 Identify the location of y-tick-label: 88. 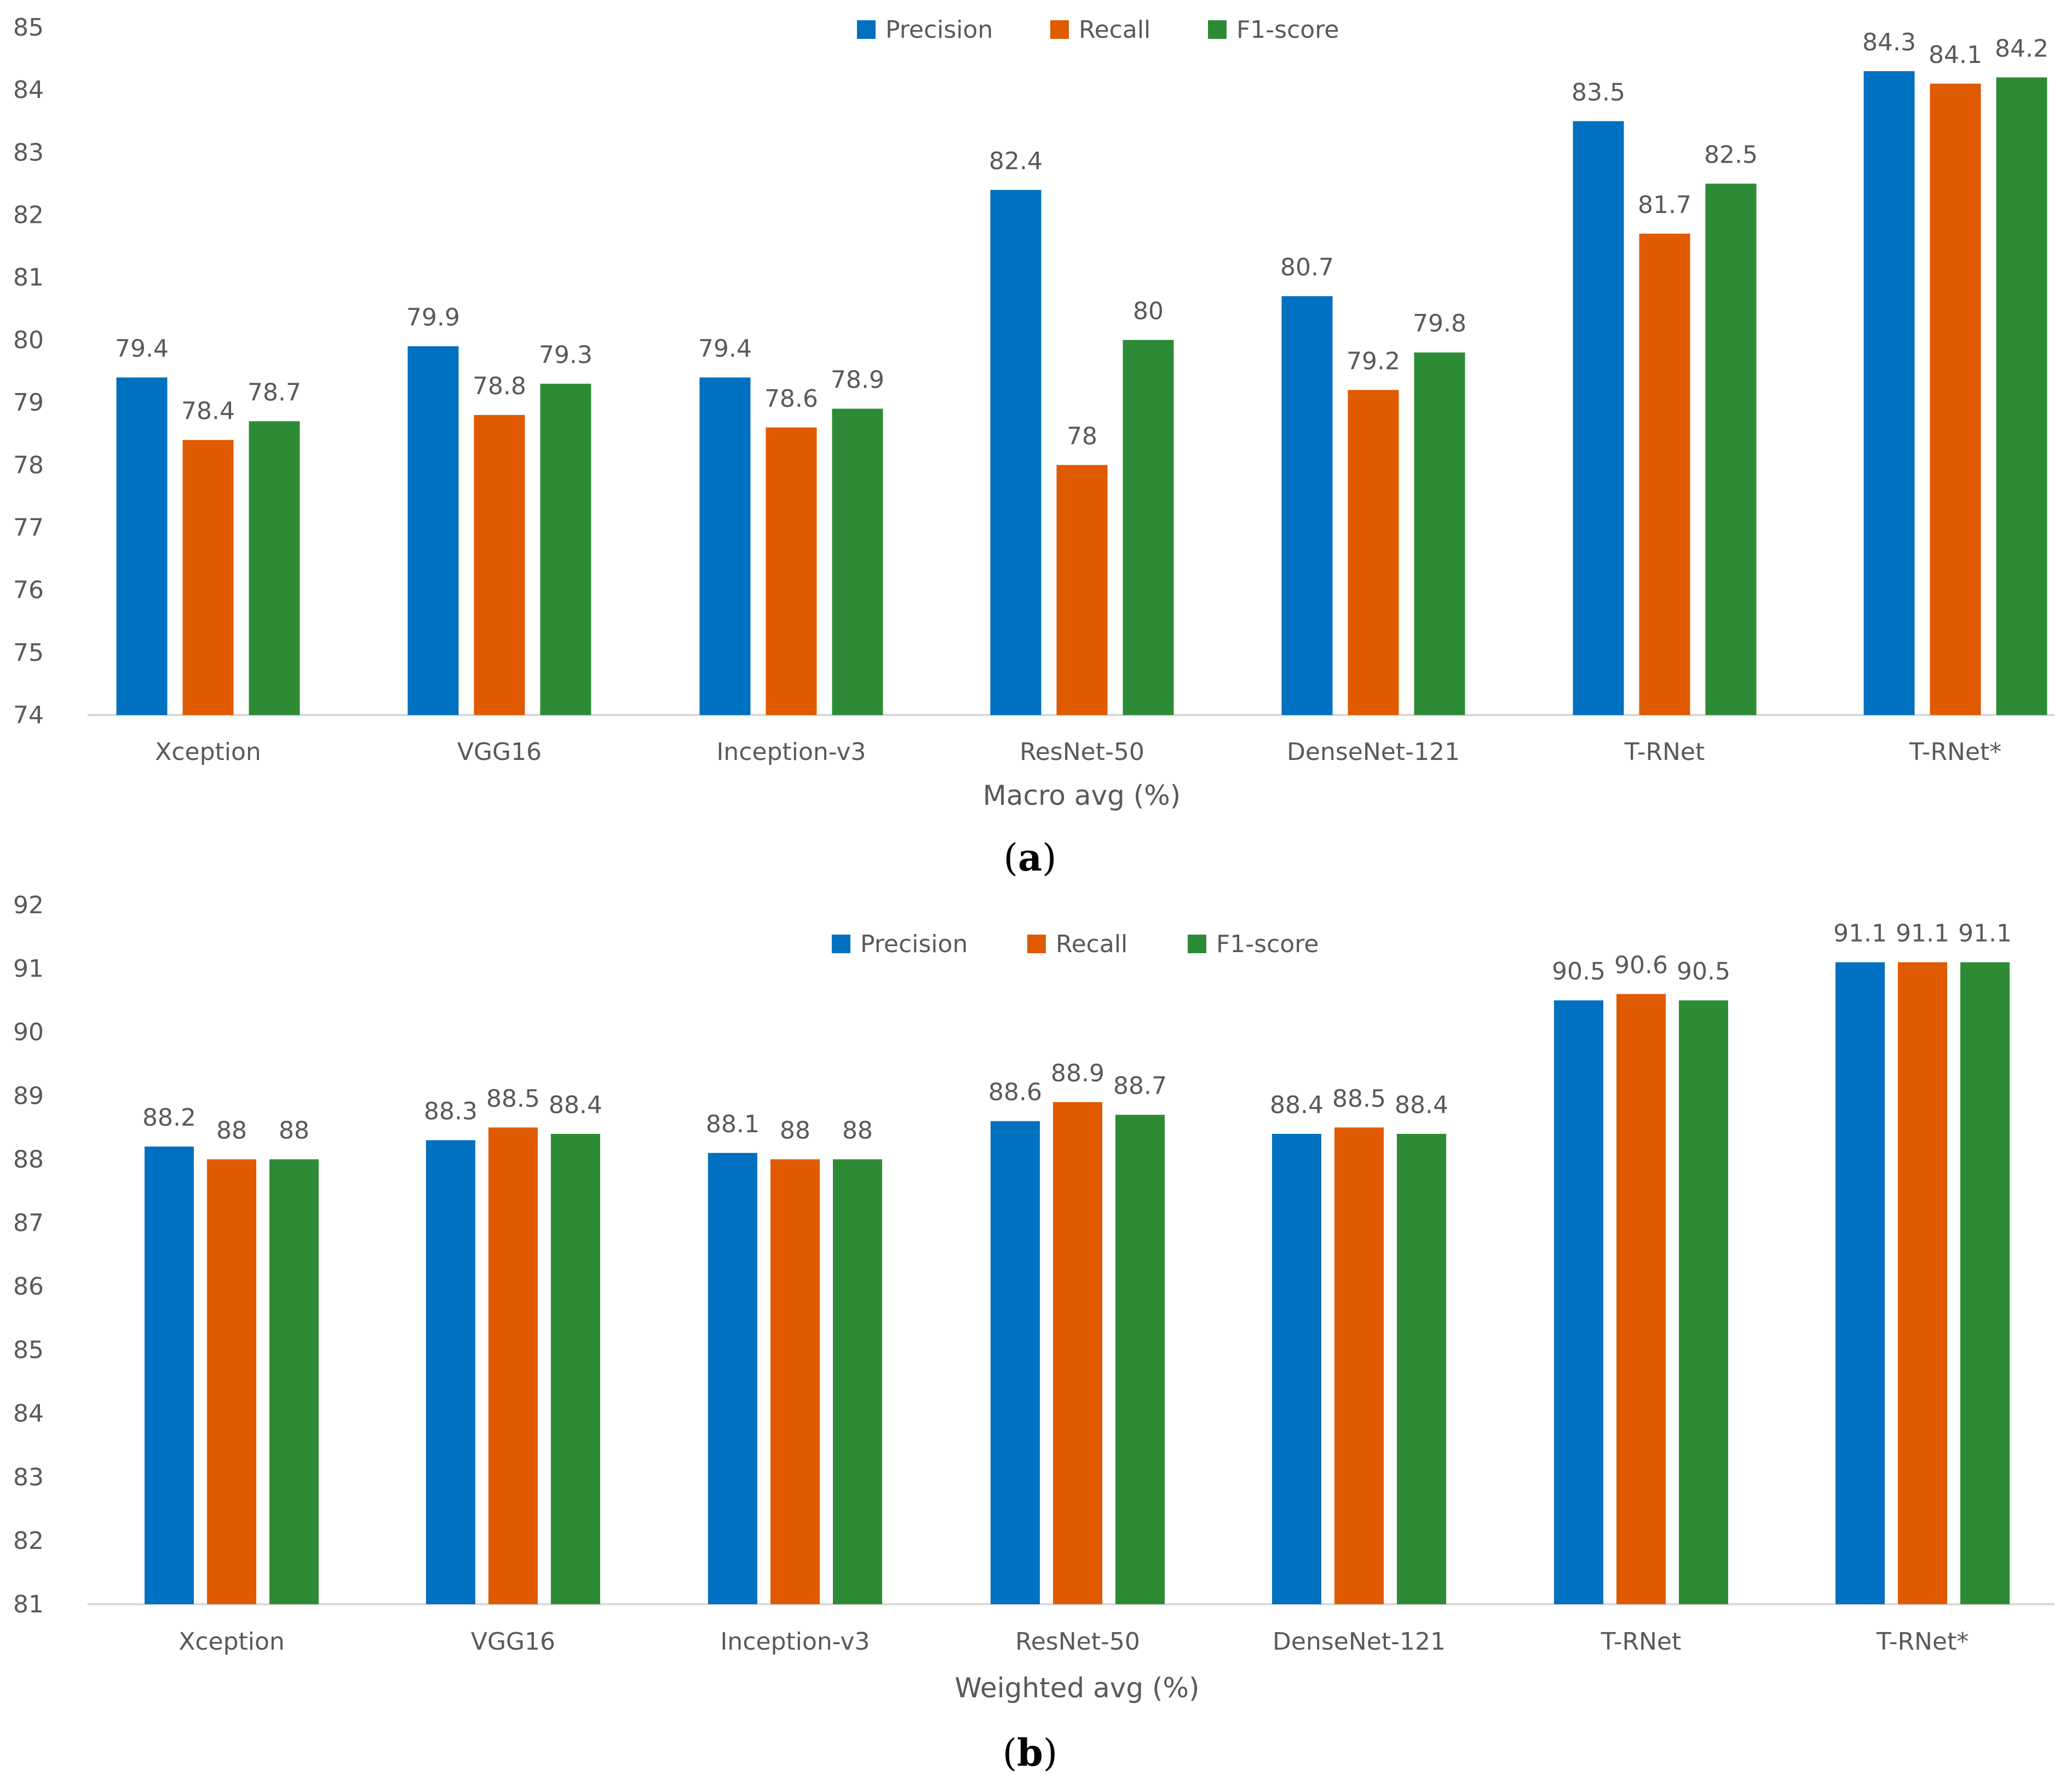
(28, 1159).